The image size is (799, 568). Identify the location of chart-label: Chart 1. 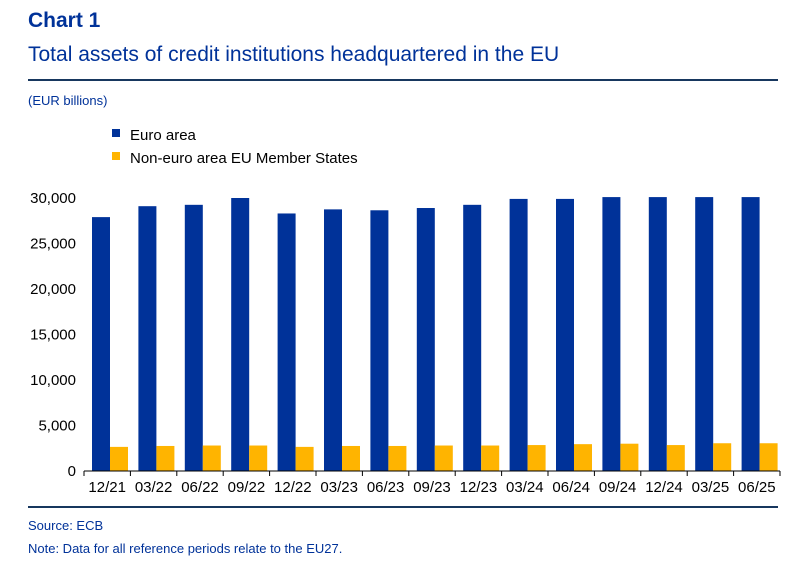
(64, 20).